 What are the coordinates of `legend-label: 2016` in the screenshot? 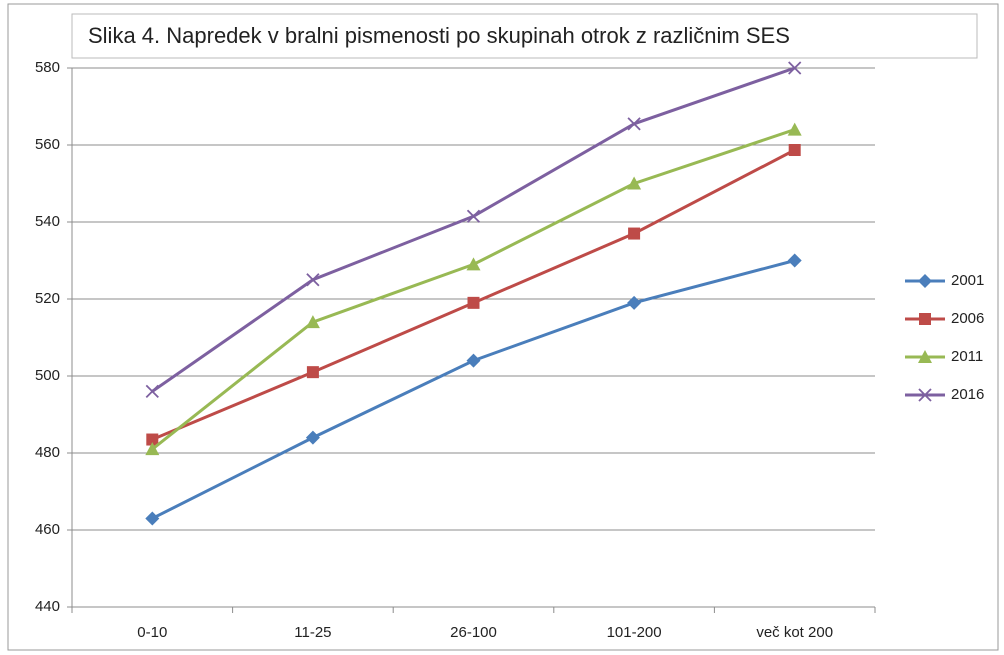 It's located at (967, 394).